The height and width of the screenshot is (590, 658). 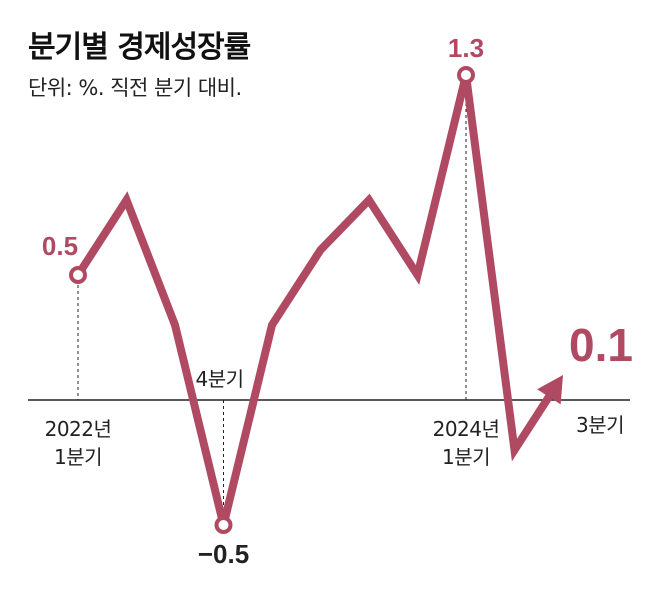 What do you see at coordinates (601, 345) in the screenshot?
I see `data-label: 0.1` at bounding box center [601, 345].